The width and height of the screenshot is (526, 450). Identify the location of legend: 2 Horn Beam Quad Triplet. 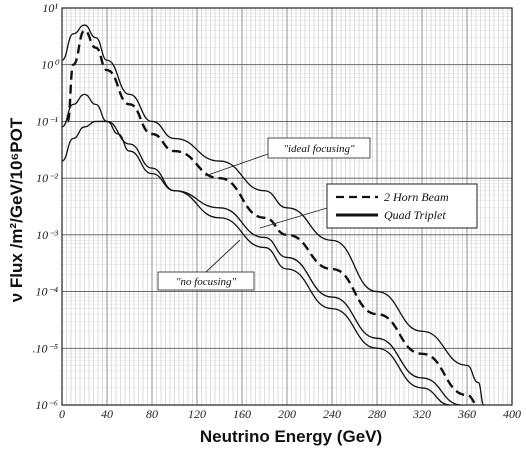
(368, 206).